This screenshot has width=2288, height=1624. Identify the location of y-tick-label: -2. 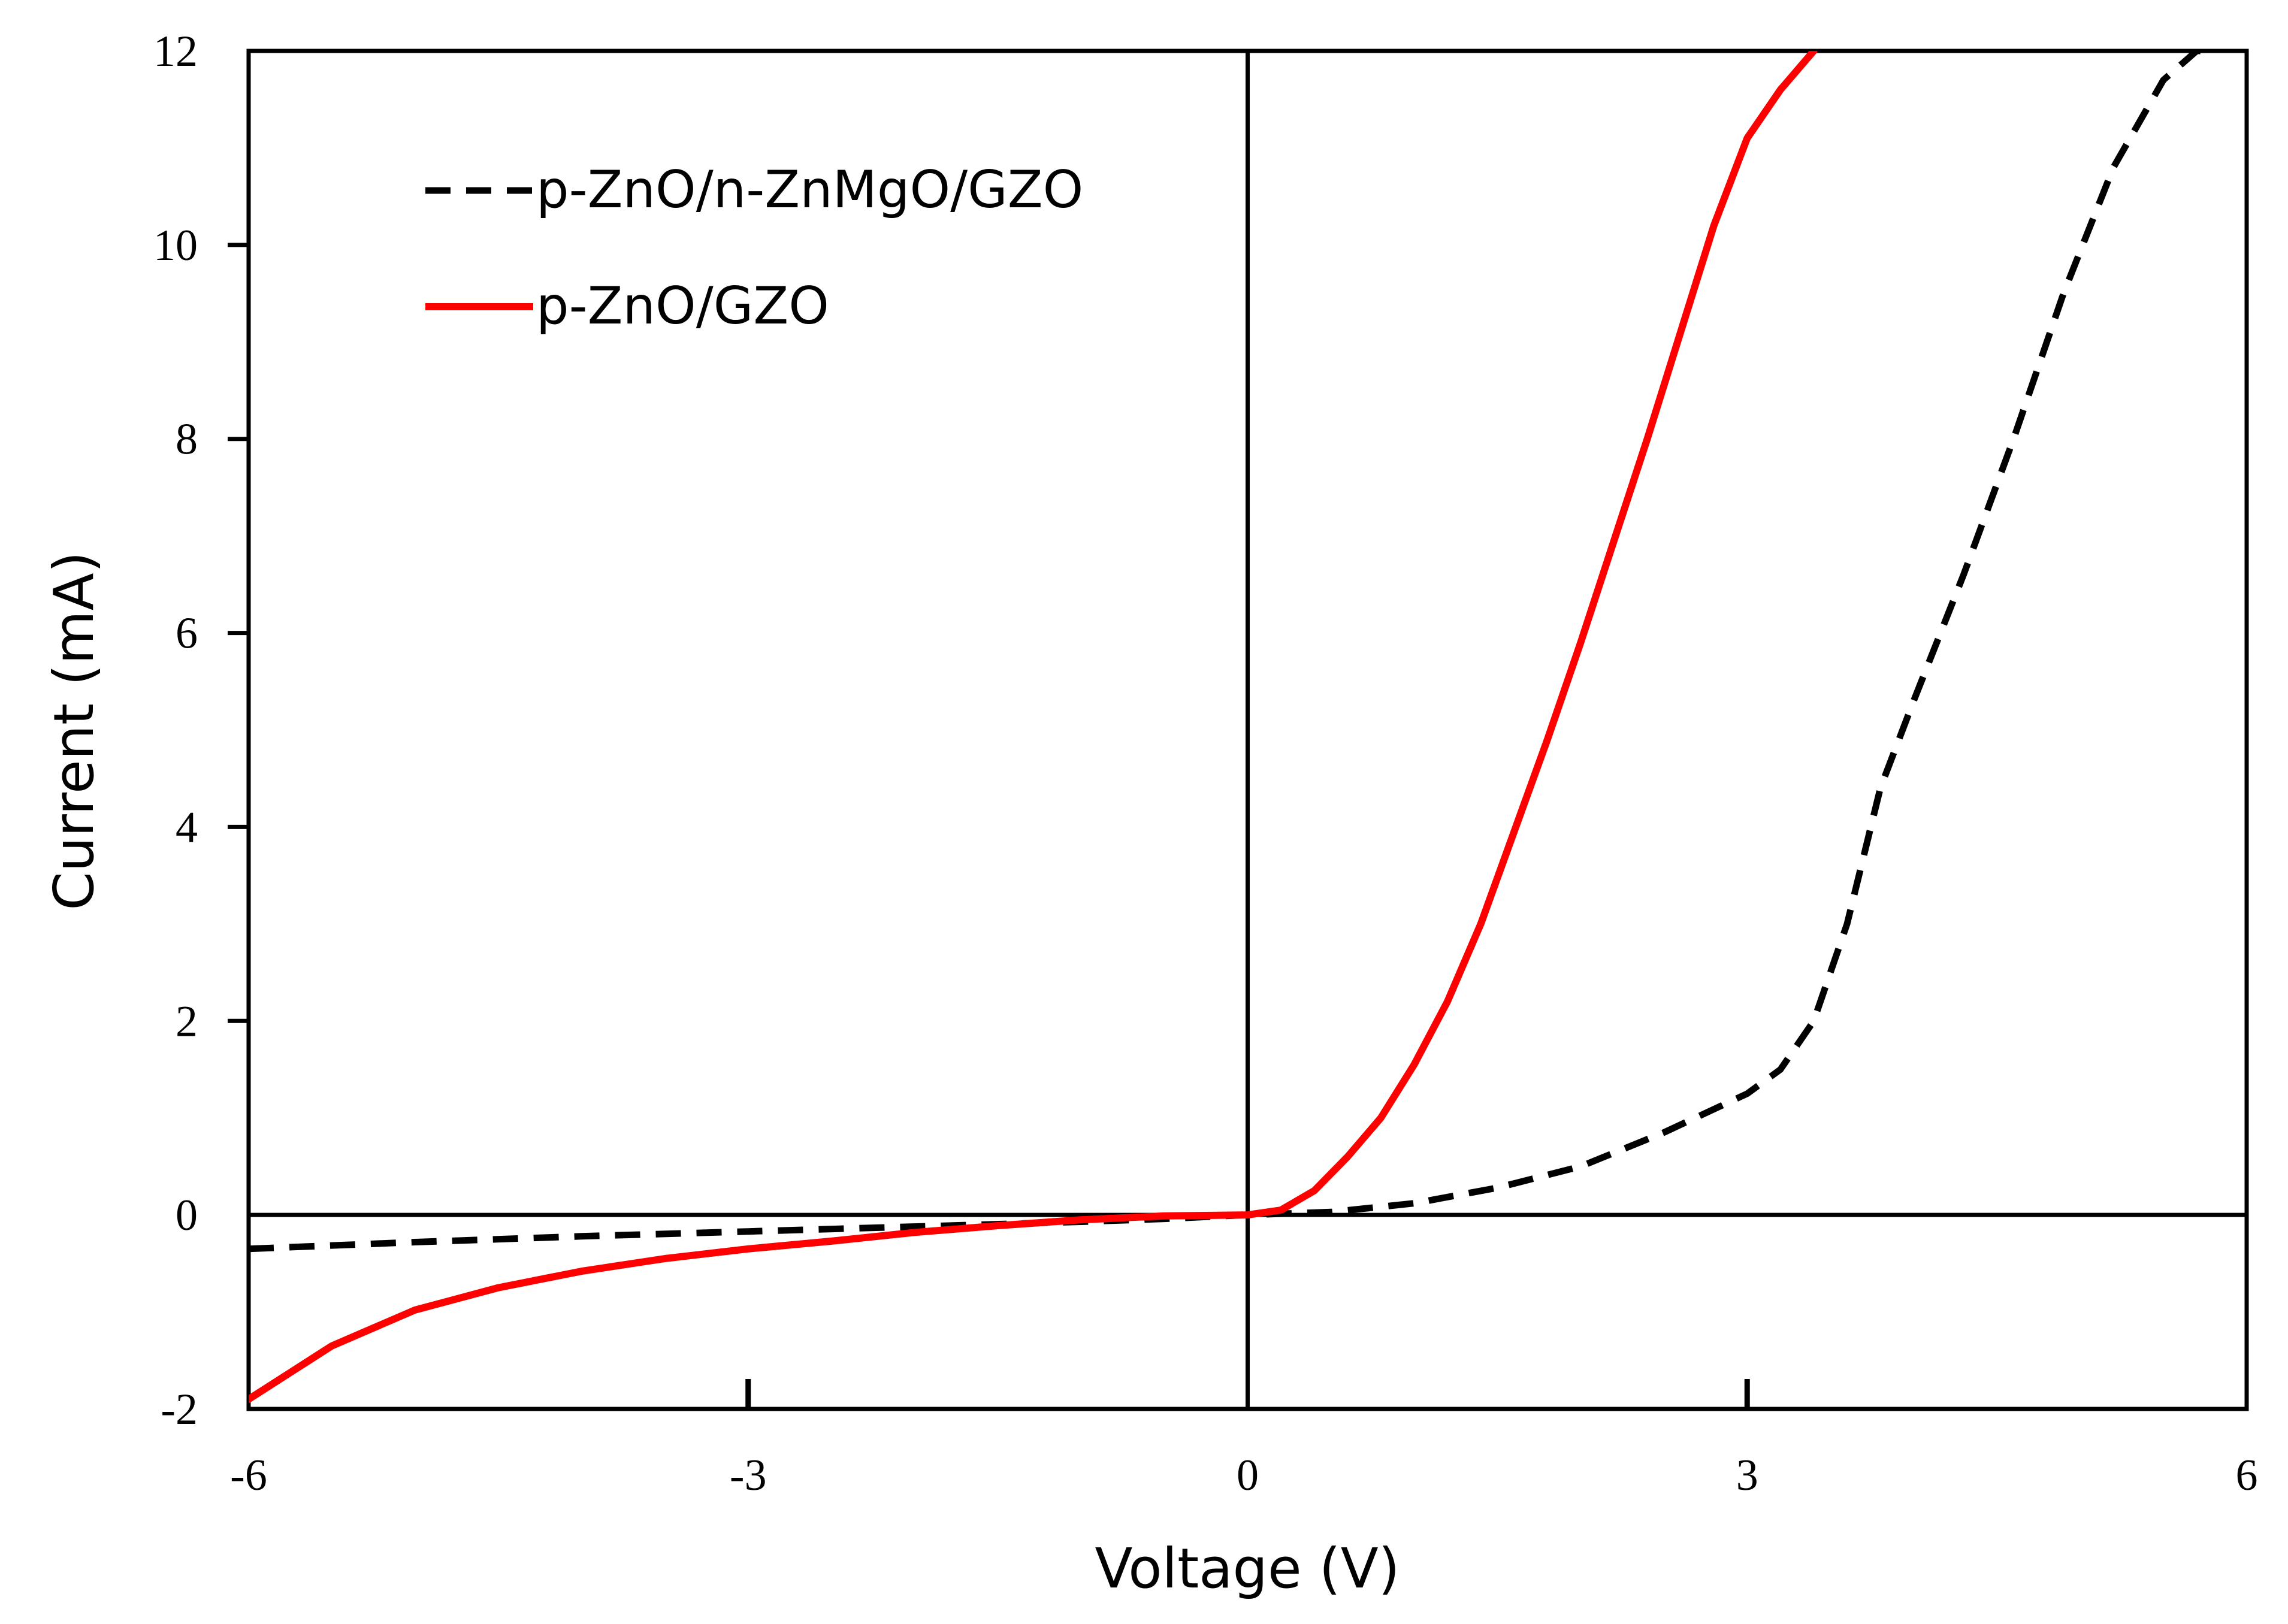
(179, 1410).